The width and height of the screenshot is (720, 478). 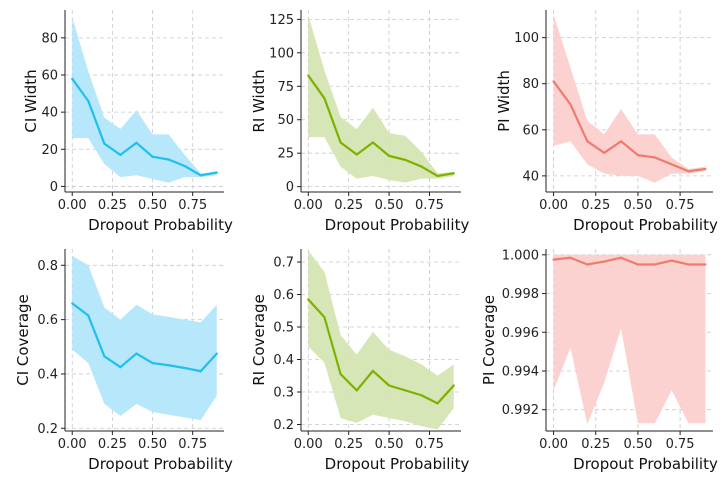 What do you see at coordinates (54, 187) in the screenshot?
I see `y-tick-label: 0` at bounding box center [54, 187].